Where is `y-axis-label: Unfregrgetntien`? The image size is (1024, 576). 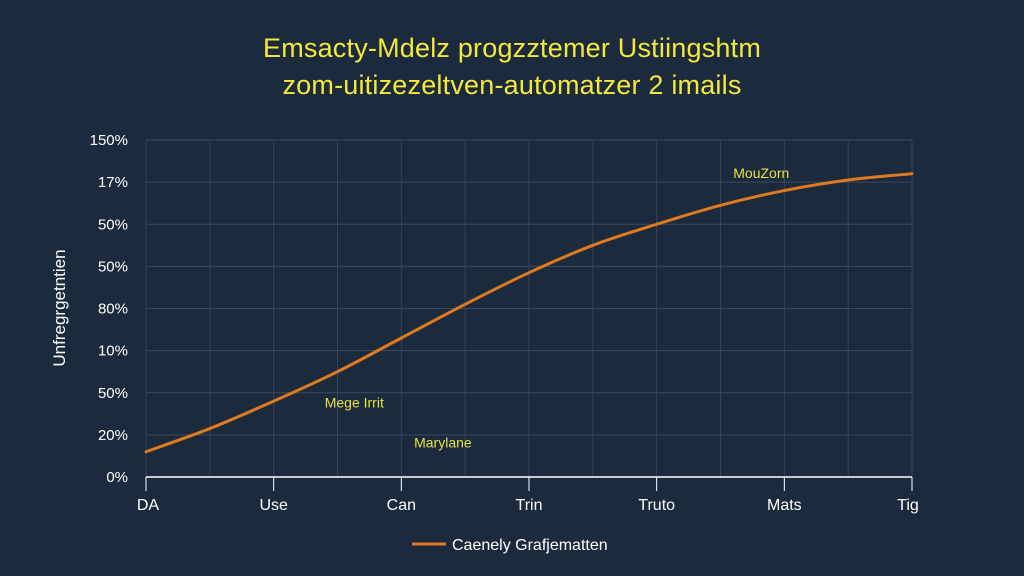
y-axis-label: Unfregrgetntien is located at coordinates (59, 307).